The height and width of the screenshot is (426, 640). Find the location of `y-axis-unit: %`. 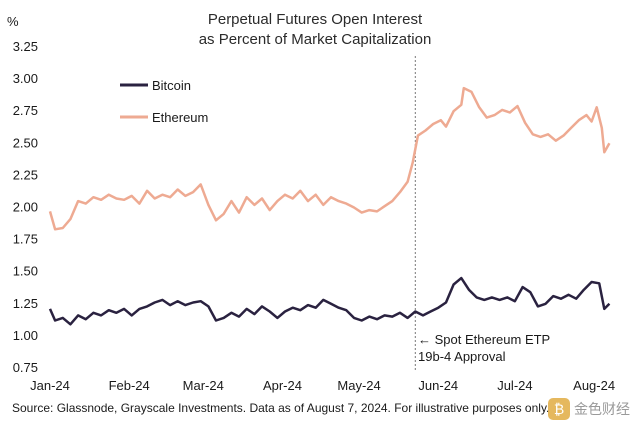

y-axis-unit: % is located at coordinates (13, 21).